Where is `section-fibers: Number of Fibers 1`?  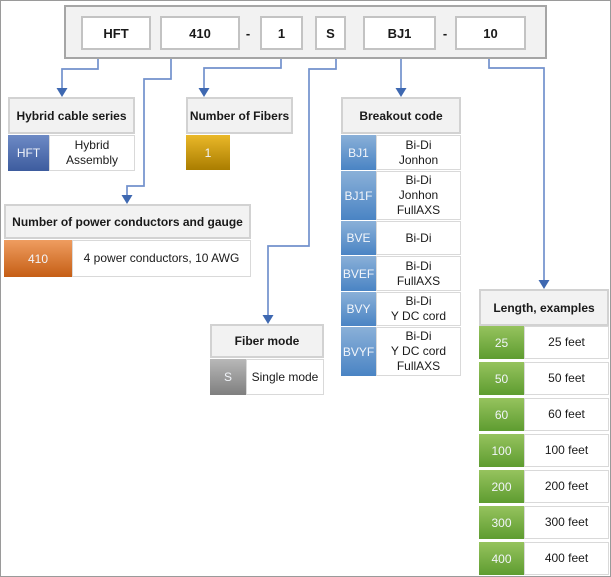 section-fibers: Number of Fibers 1 is located at coordinates (239, 133).